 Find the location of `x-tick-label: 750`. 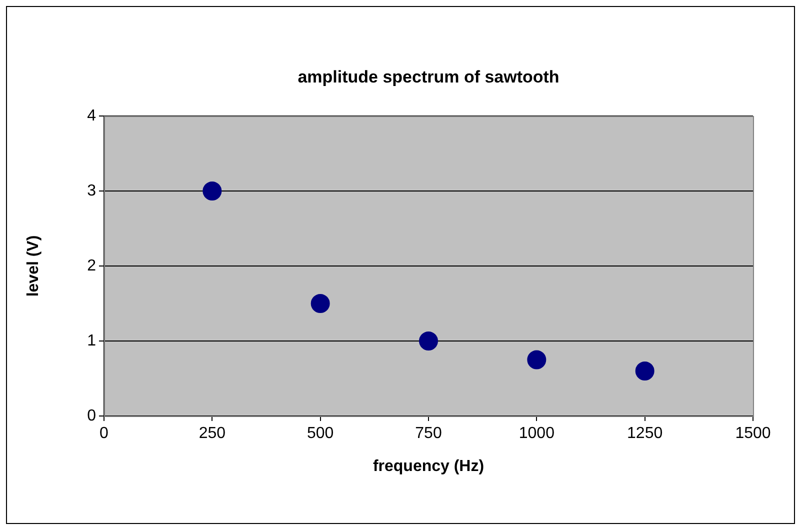

x-tick-label: 750 is located at coordinates (428, 433).